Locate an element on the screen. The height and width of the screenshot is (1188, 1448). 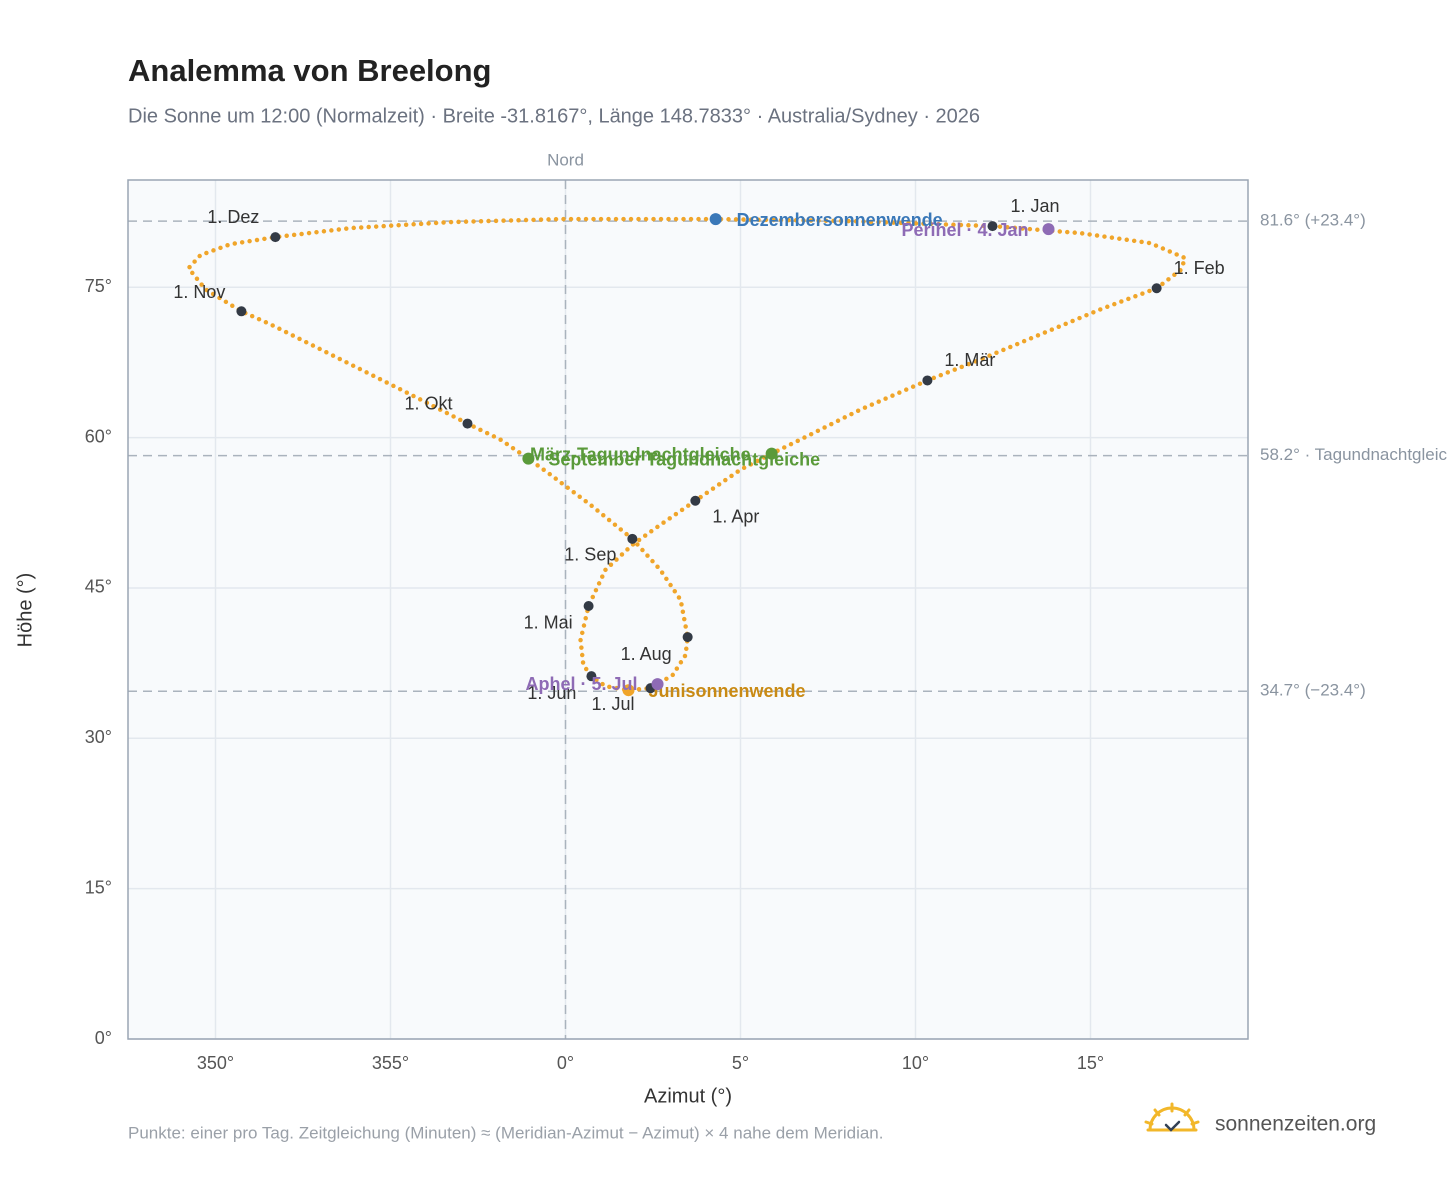
x-tick-label: 15° is located at coordinates (1090, 1063).